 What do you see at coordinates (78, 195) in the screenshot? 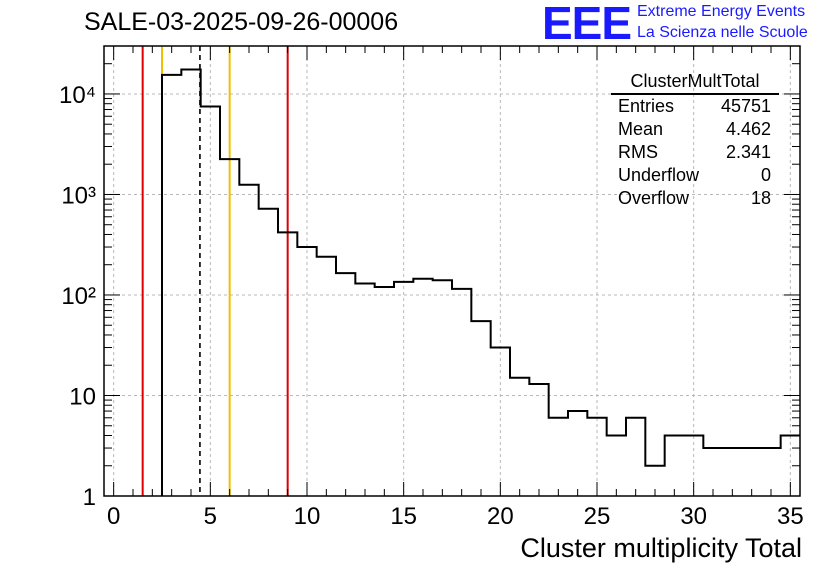
I see `y-tick-label: 10³` at bounding box center [78, 195].